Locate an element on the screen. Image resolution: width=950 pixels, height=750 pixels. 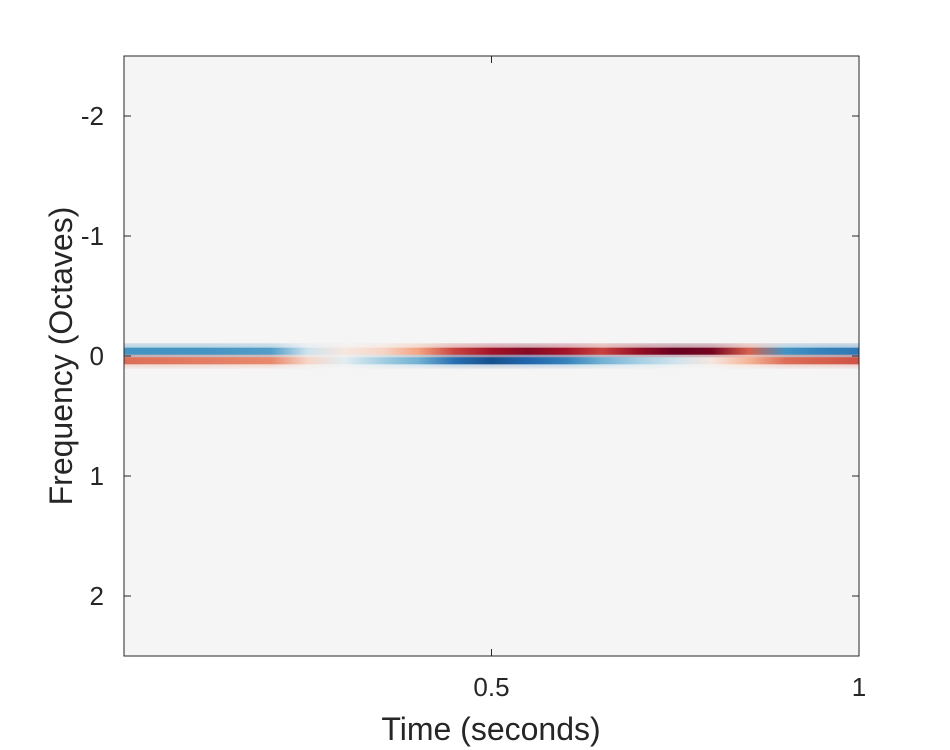
y-tick-label: -1 is located at coordinates (92, 236).